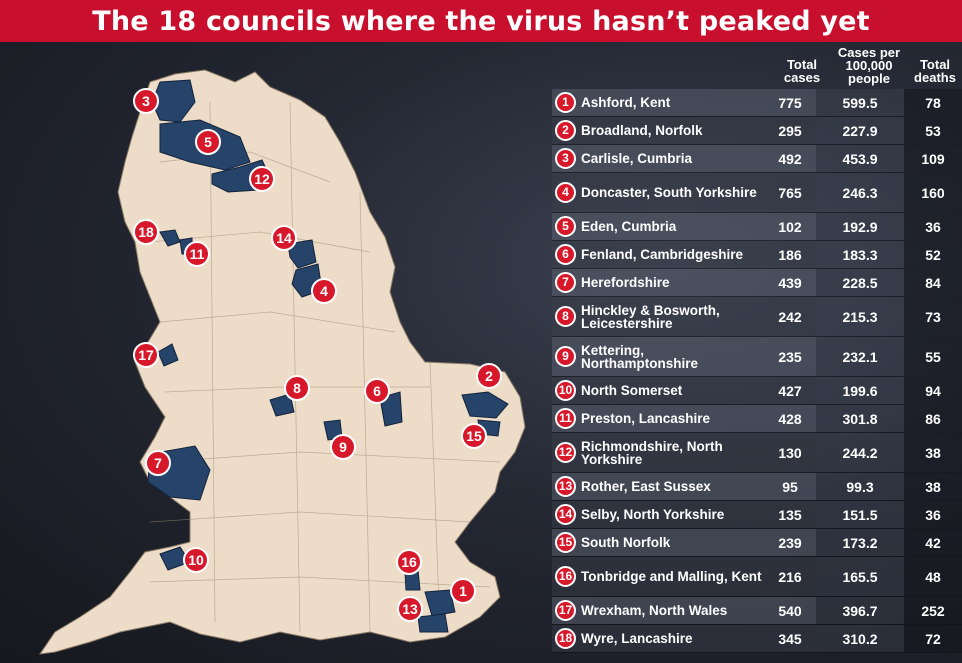  I want to click on council-name-cell: 11 Preston, Lancashire, so click(658, 418).